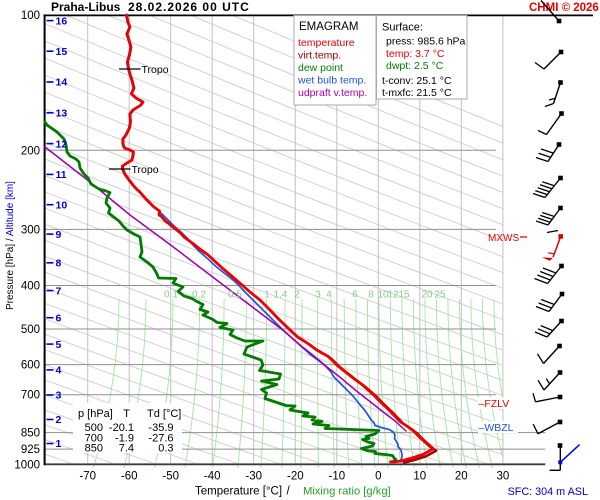 The image size is (600, 500). Describe the element at coordinates (332, 93) in the screenshot. I see `svg-text: udpraft v.temp.` at that location.